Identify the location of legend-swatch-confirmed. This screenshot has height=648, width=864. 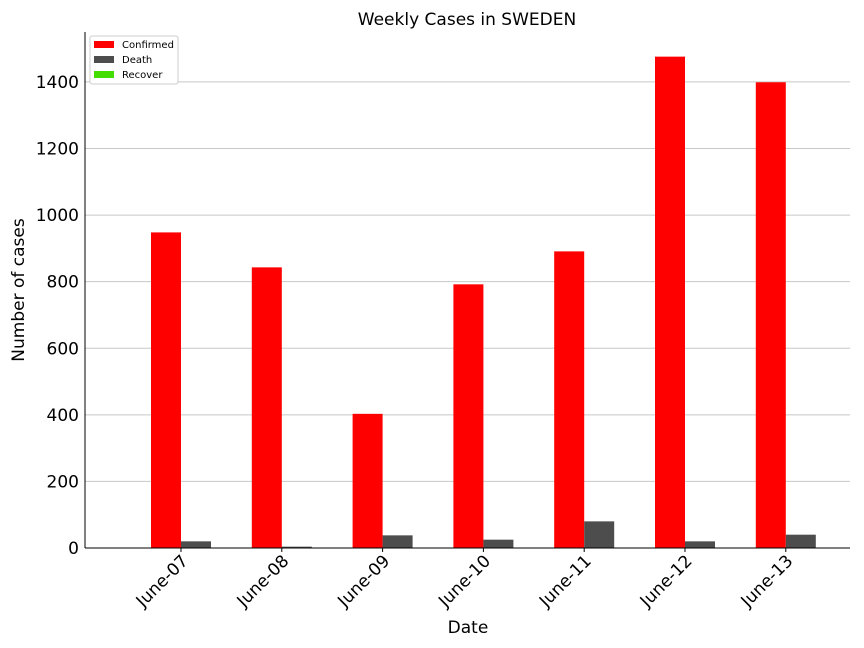
(104, 44).